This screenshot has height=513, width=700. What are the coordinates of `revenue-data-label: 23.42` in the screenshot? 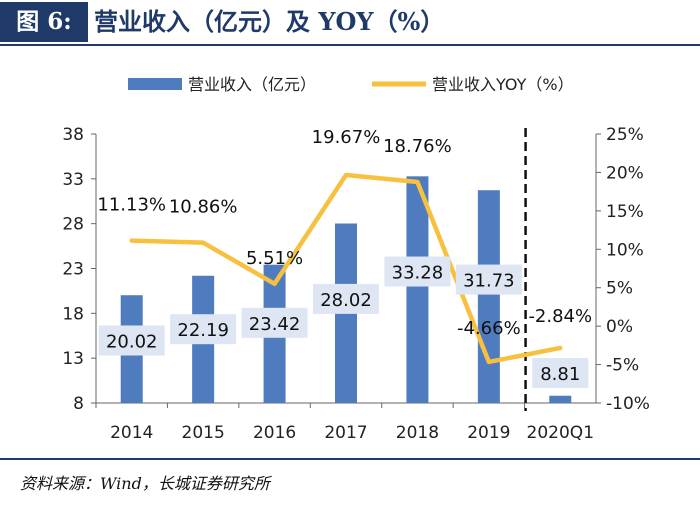 It's located at (275, 324).